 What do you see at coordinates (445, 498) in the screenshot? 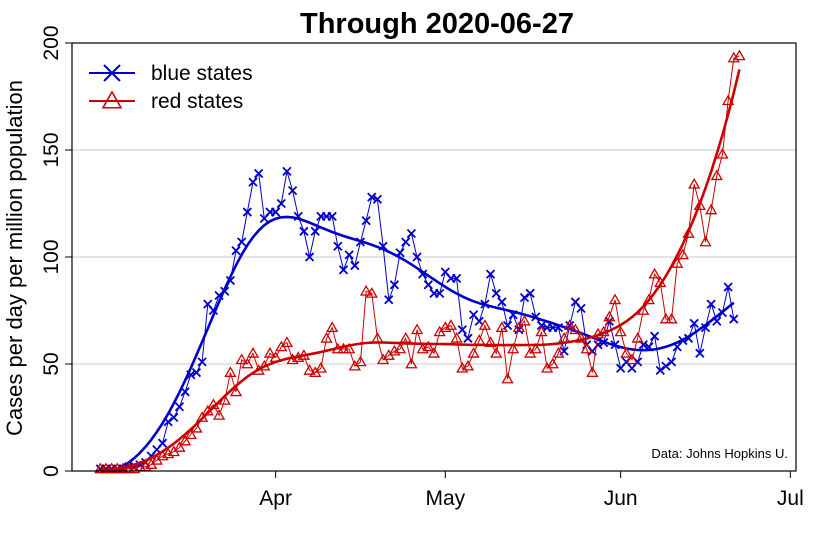
I see `x-tick-label: May` at bounding box center [445, 498].